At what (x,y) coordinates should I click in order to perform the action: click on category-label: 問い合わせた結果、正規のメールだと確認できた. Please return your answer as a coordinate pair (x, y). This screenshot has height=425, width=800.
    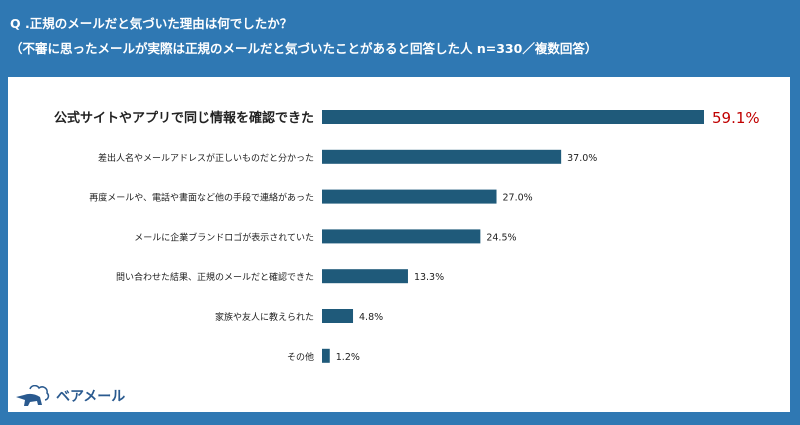
    Looking at the image, I should click on (215, 277).